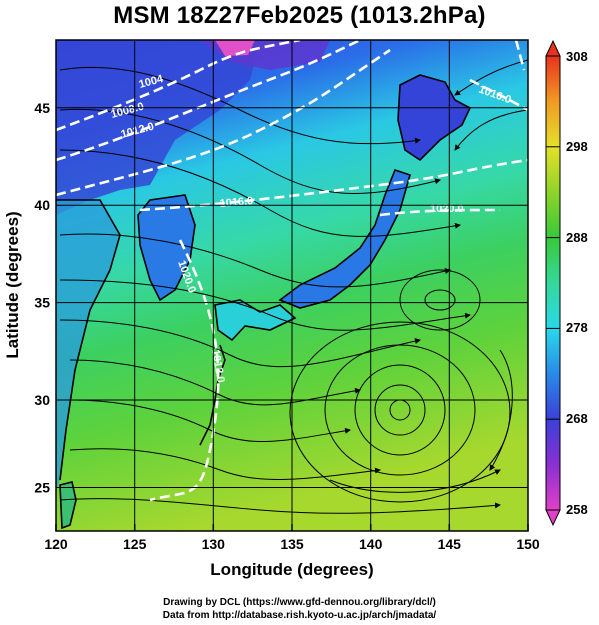  What do you see at coordinates (577, 237) in the screenshot?
I see `colorbar-tick-label: 288` at bounding box center [577, 237].